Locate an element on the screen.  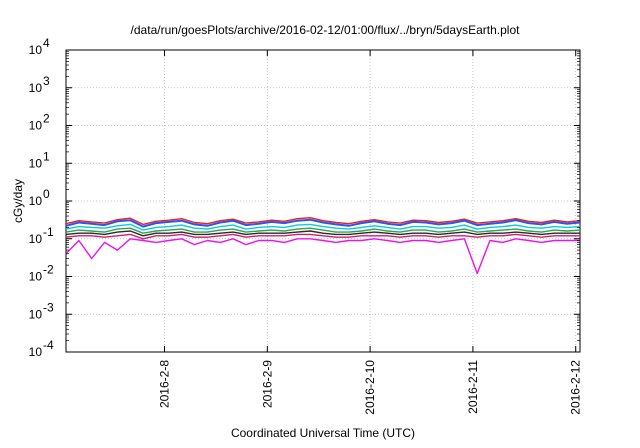
y-tick-exponent: 0 is located at coordinates (46, 194).